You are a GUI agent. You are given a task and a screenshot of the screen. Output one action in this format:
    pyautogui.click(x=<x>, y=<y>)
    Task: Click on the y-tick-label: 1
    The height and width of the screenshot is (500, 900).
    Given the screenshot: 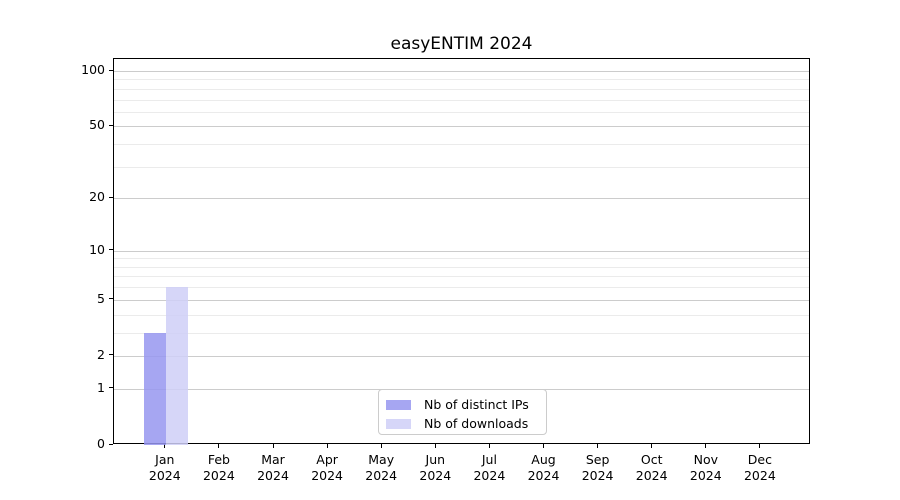 What is the action you would take?
    pyautogui.click(x=101, y=387)
    